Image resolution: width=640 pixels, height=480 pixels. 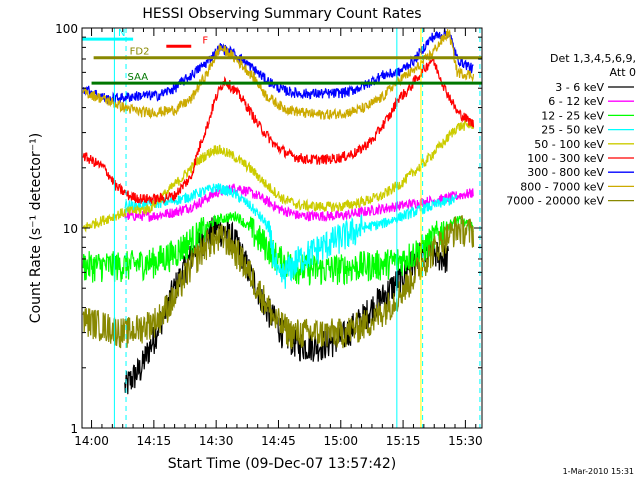 I want to click on flag-lines: N FD2 SAA F, so click(x=282, y=56).